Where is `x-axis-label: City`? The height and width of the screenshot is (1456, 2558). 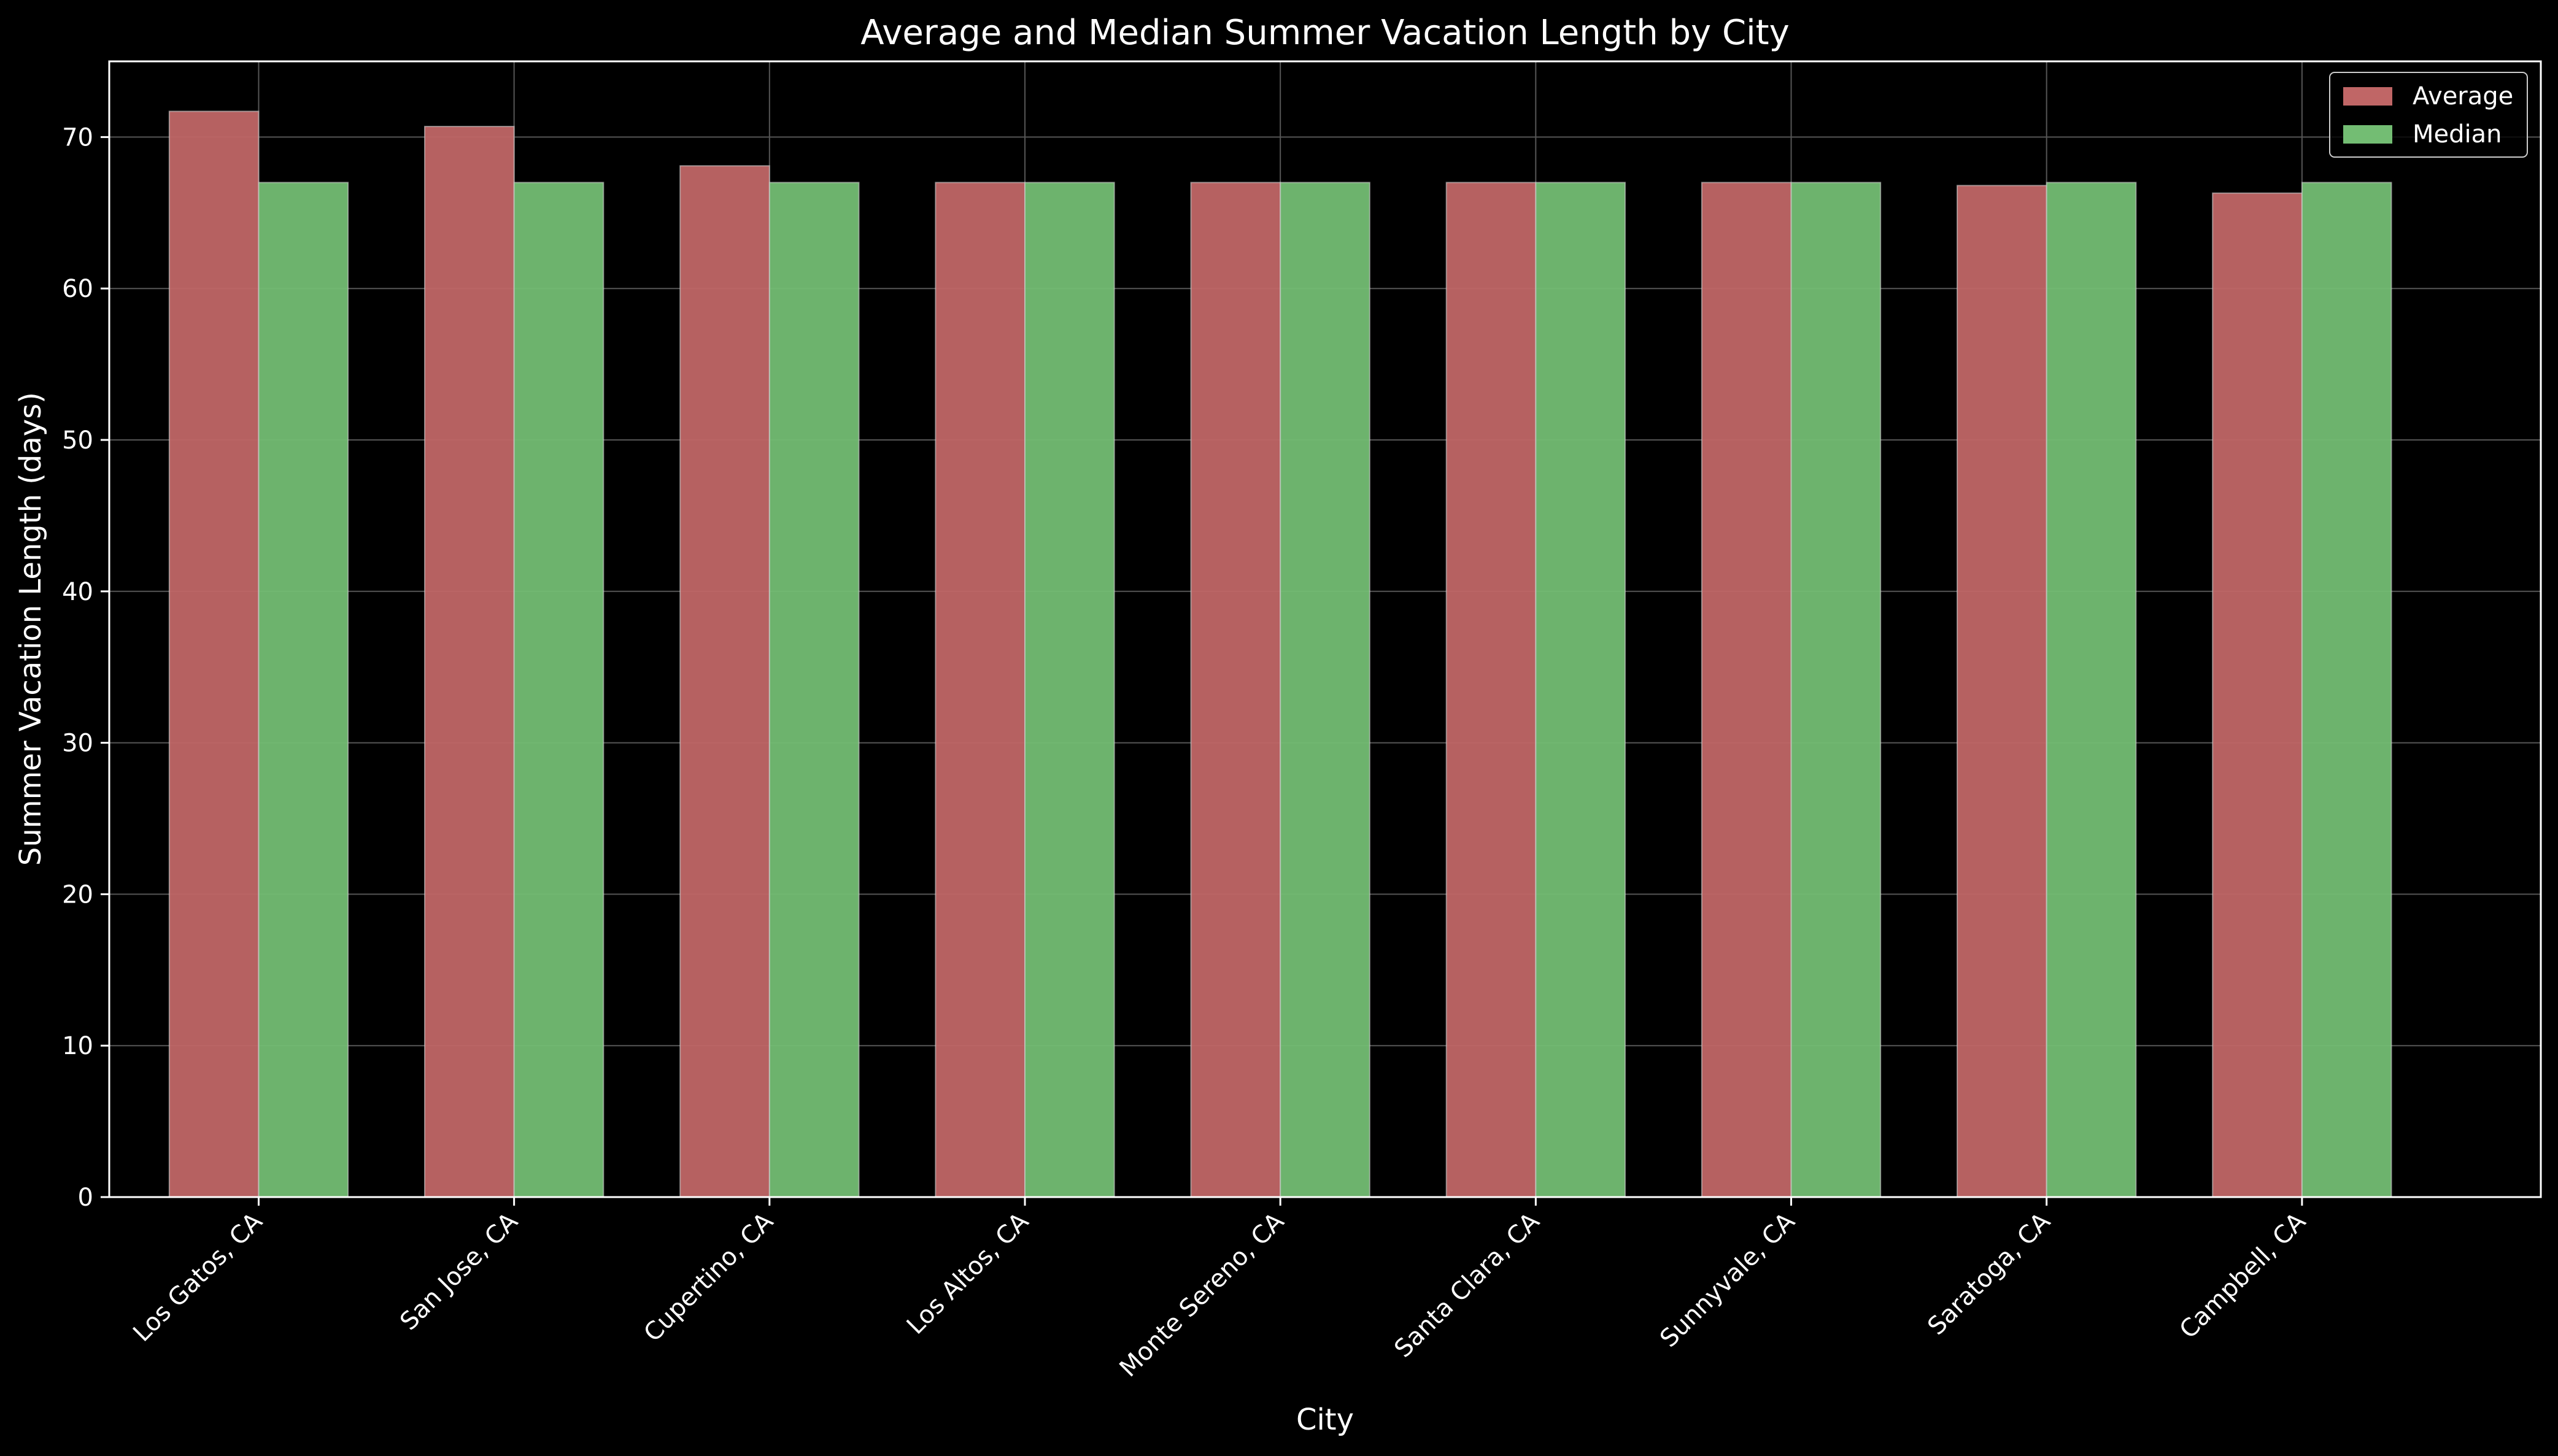
x-axis-label: City is located at coordinates (1325, 1420).